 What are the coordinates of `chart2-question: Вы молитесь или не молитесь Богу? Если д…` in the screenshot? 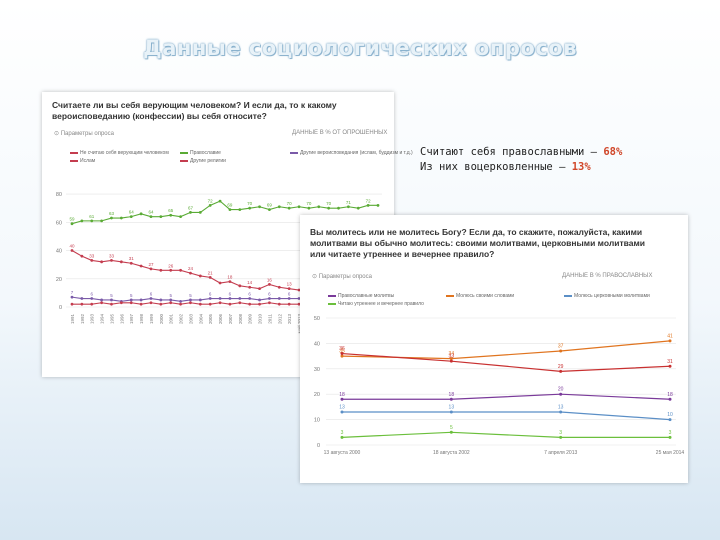 It's located at (477, 243).